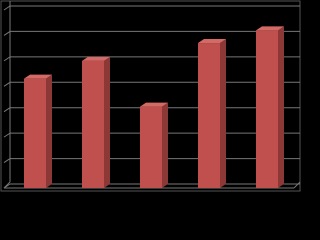  Describe the element at coordinates (297, 185) in the screenshot. I see `floor-right` at that location.